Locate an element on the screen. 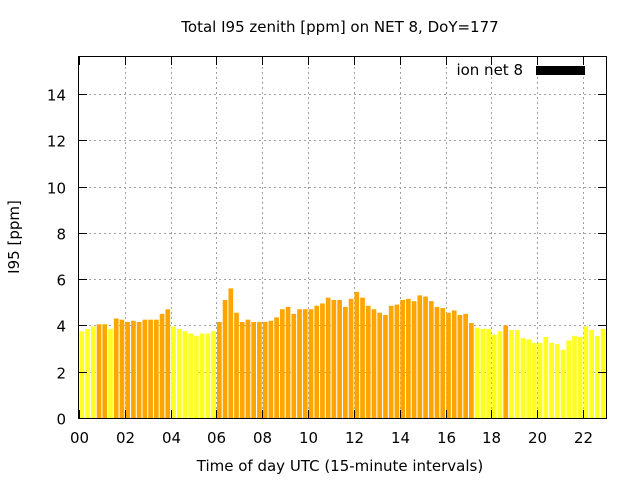 This screenshot has width=640, height=480. y-tick-label: 0 is located at coordinates (61, 420).